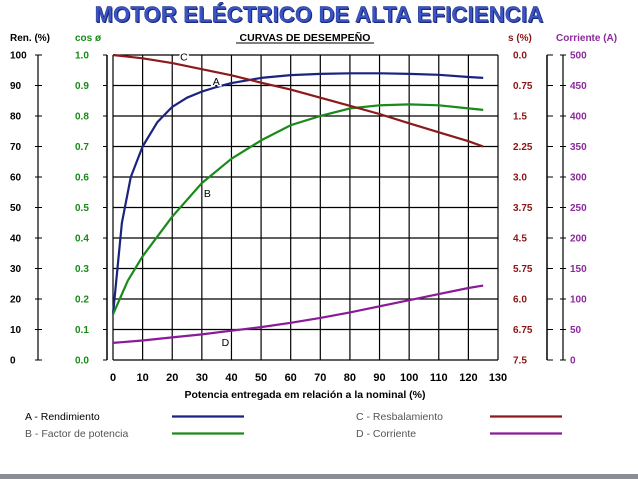 This screenshot has width=638, height=479. I want to click on series-marker-d: D, so click(226, 343).